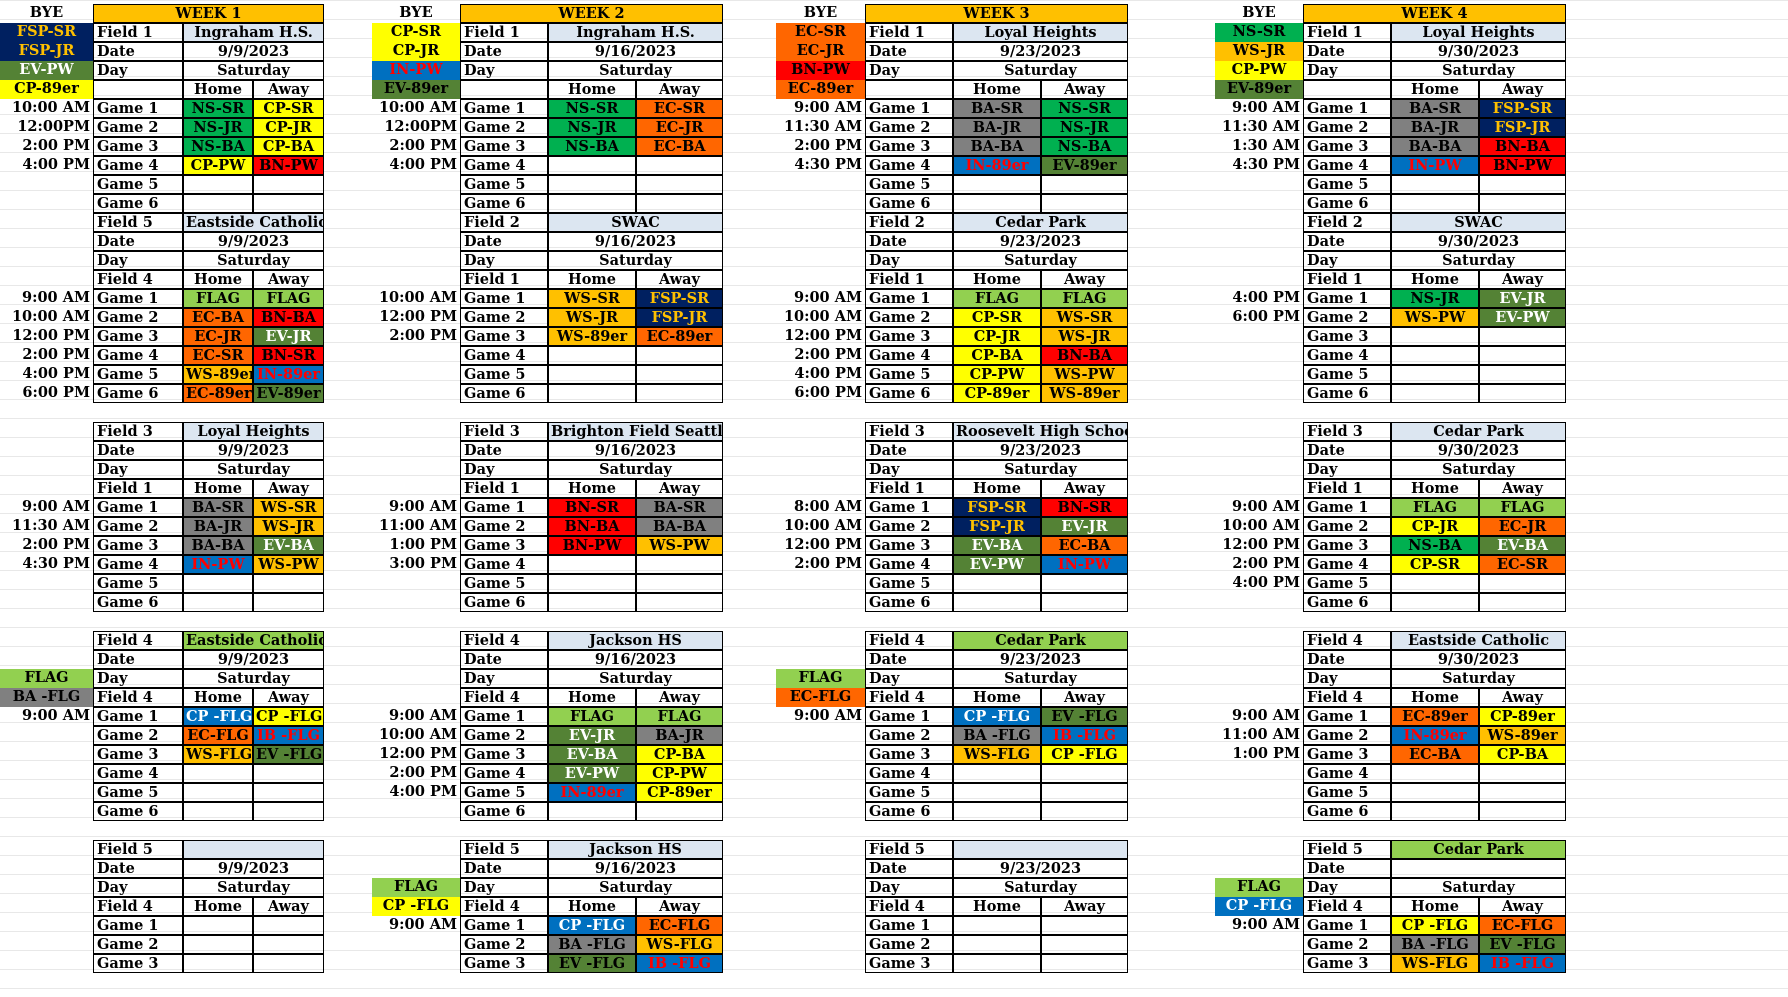 The height and width of the screenshot is (997, 1788). What do you see at coordinates (288, 298) in the screenshot?
I see `away-team: FLAG` at bounding box center [288, 298].